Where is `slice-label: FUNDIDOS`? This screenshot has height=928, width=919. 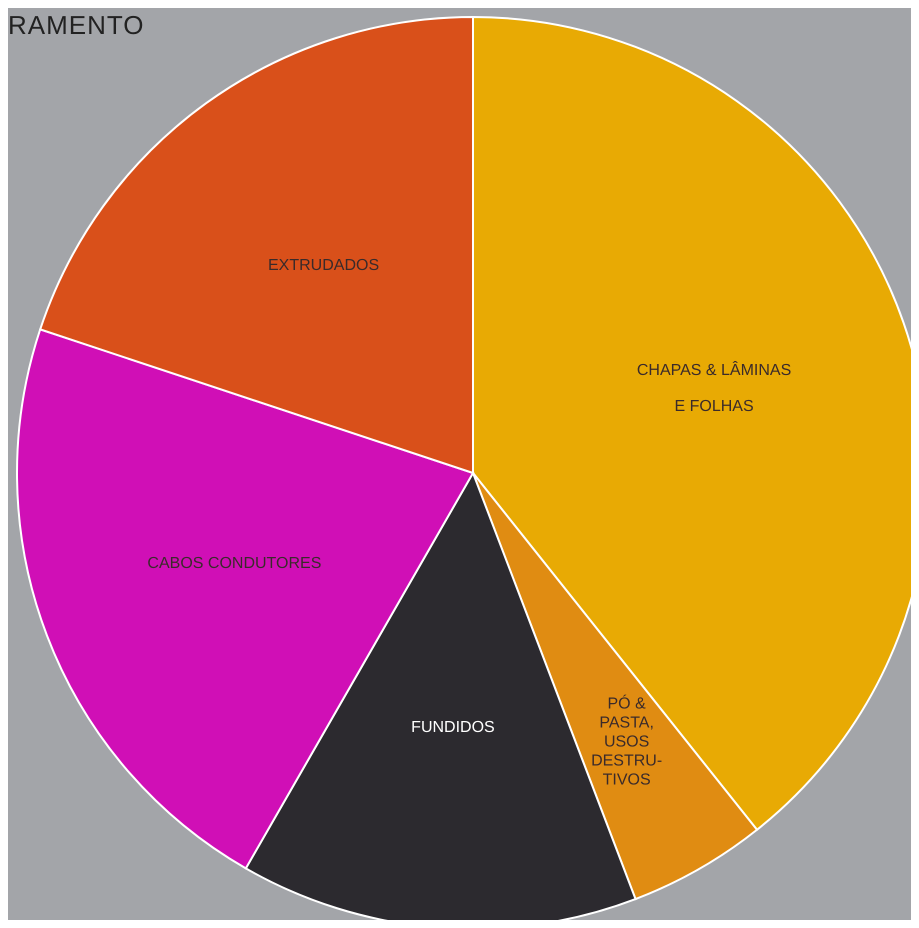 slice-label: FUNDIDOS is located at coordinates (453, 727).